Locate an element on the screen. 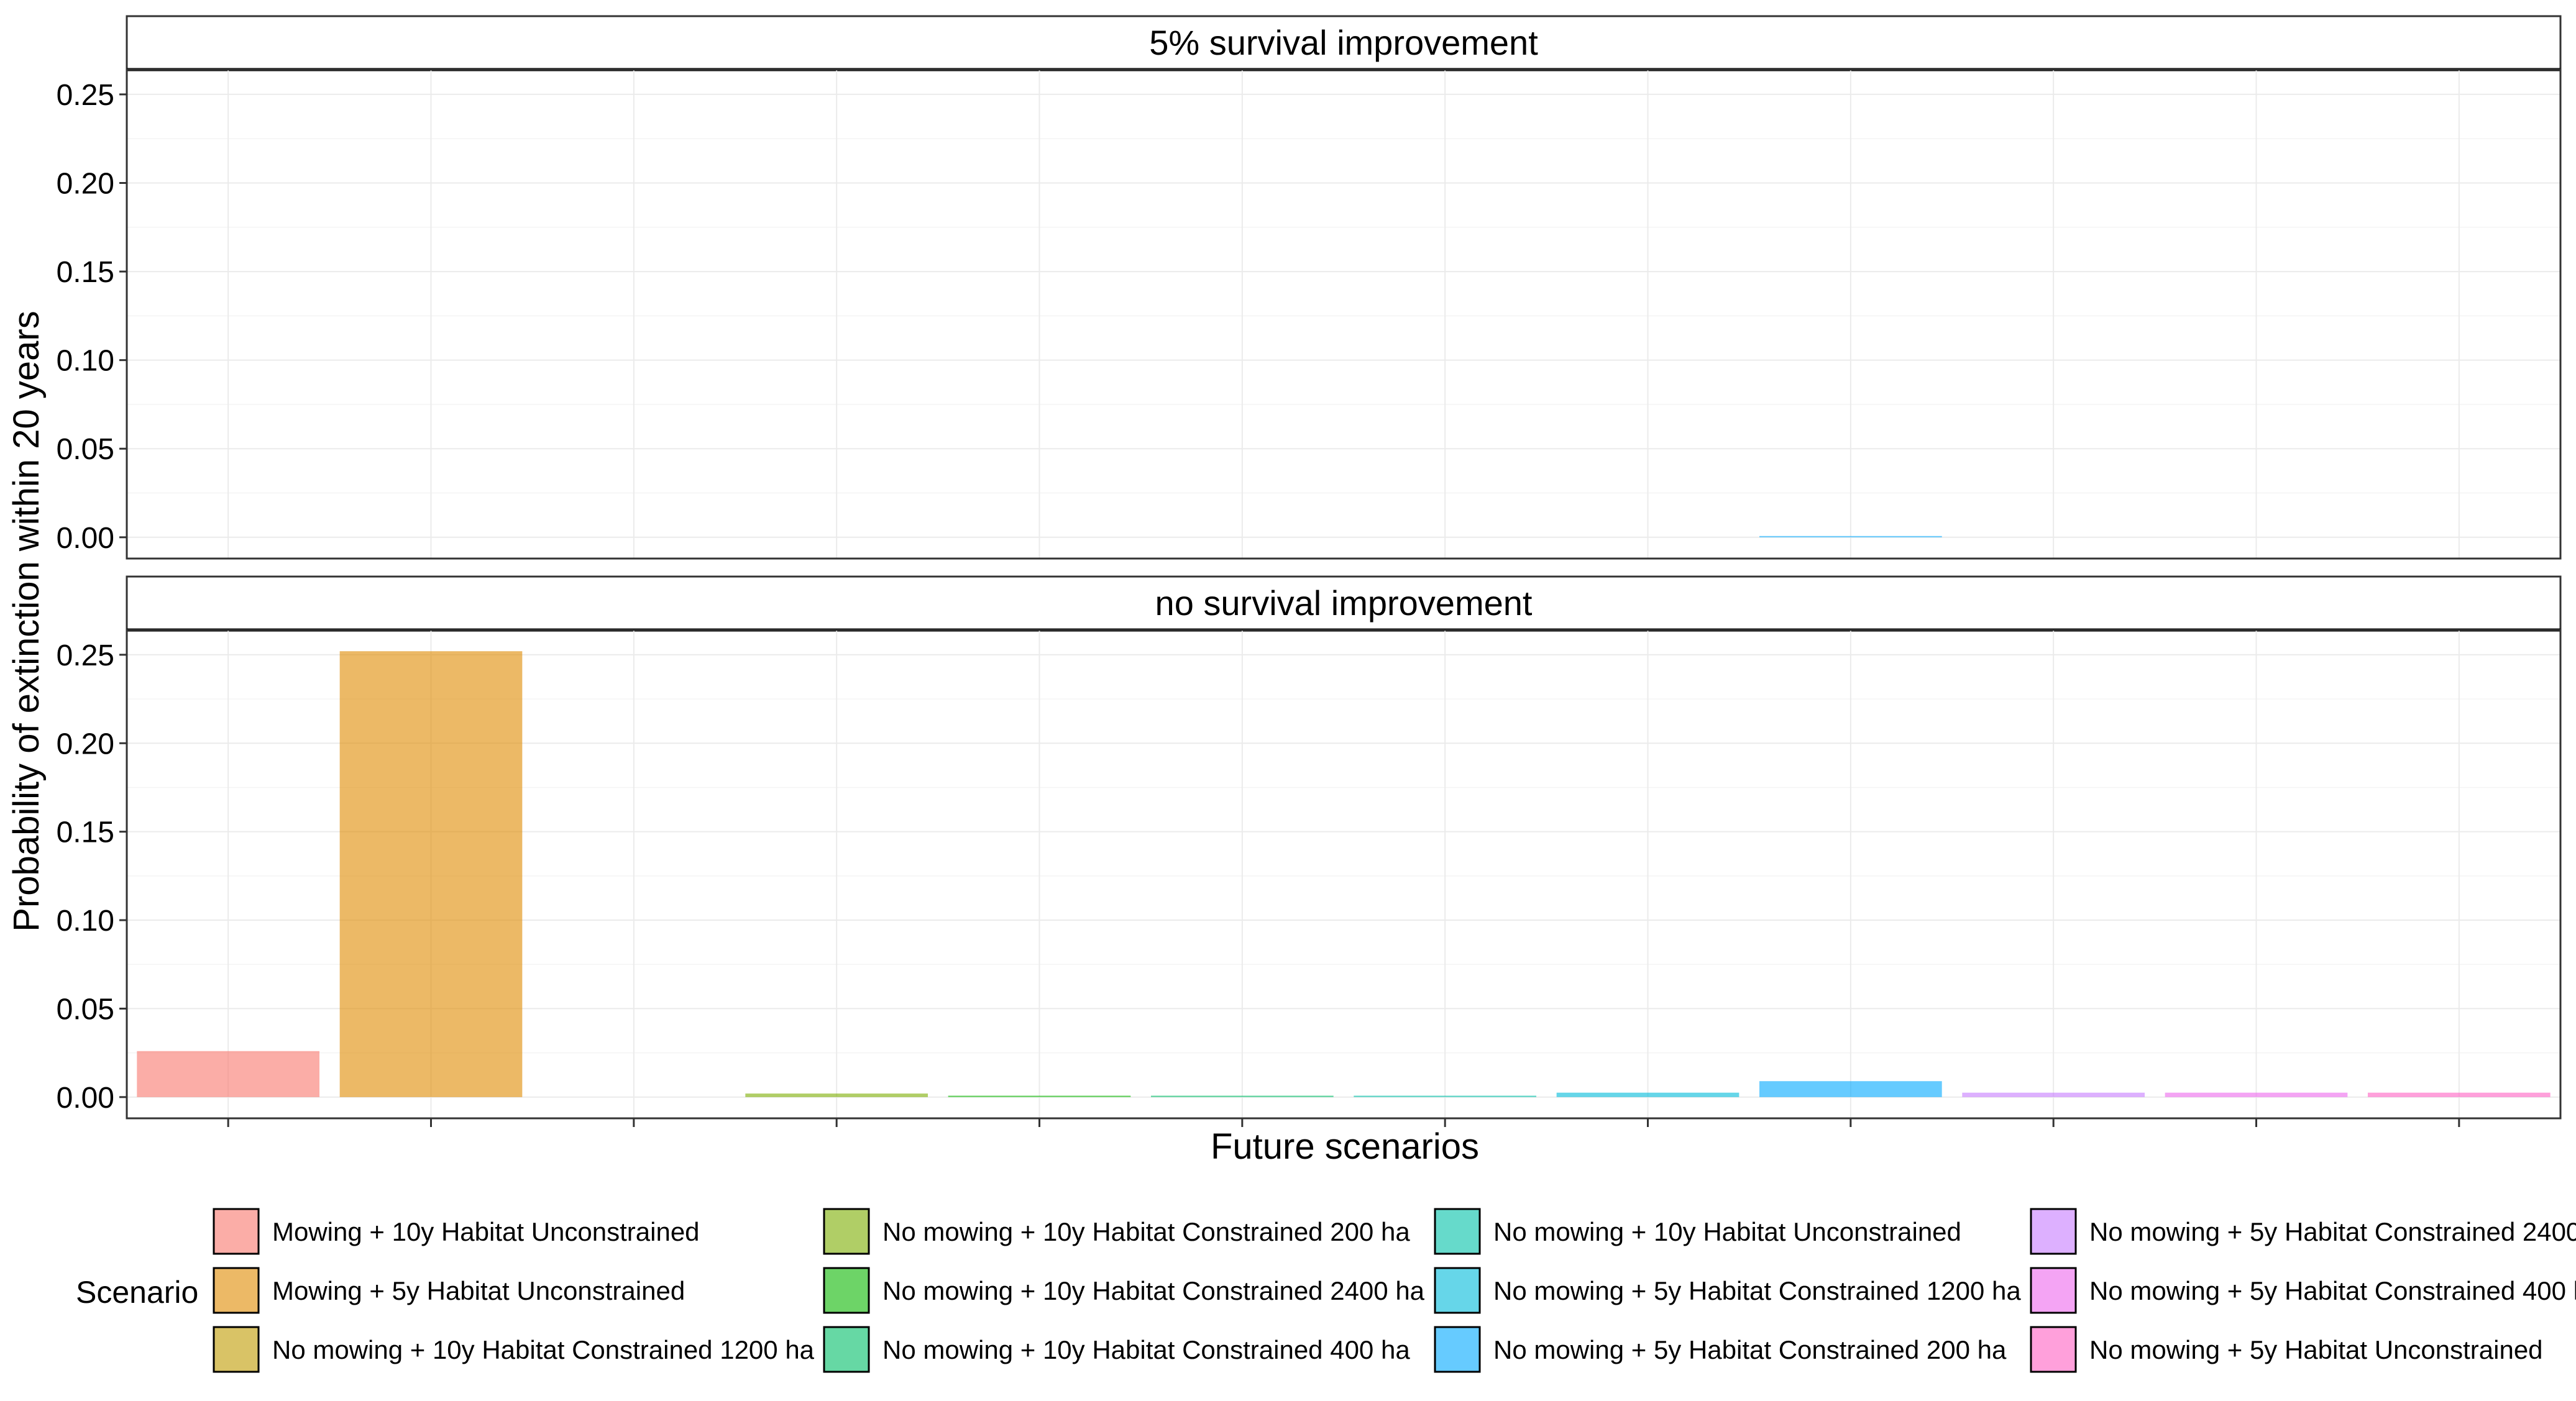  legend-label: No mowing + 5y Habitat Unconstrained is located at coordinates (2316, 1349).